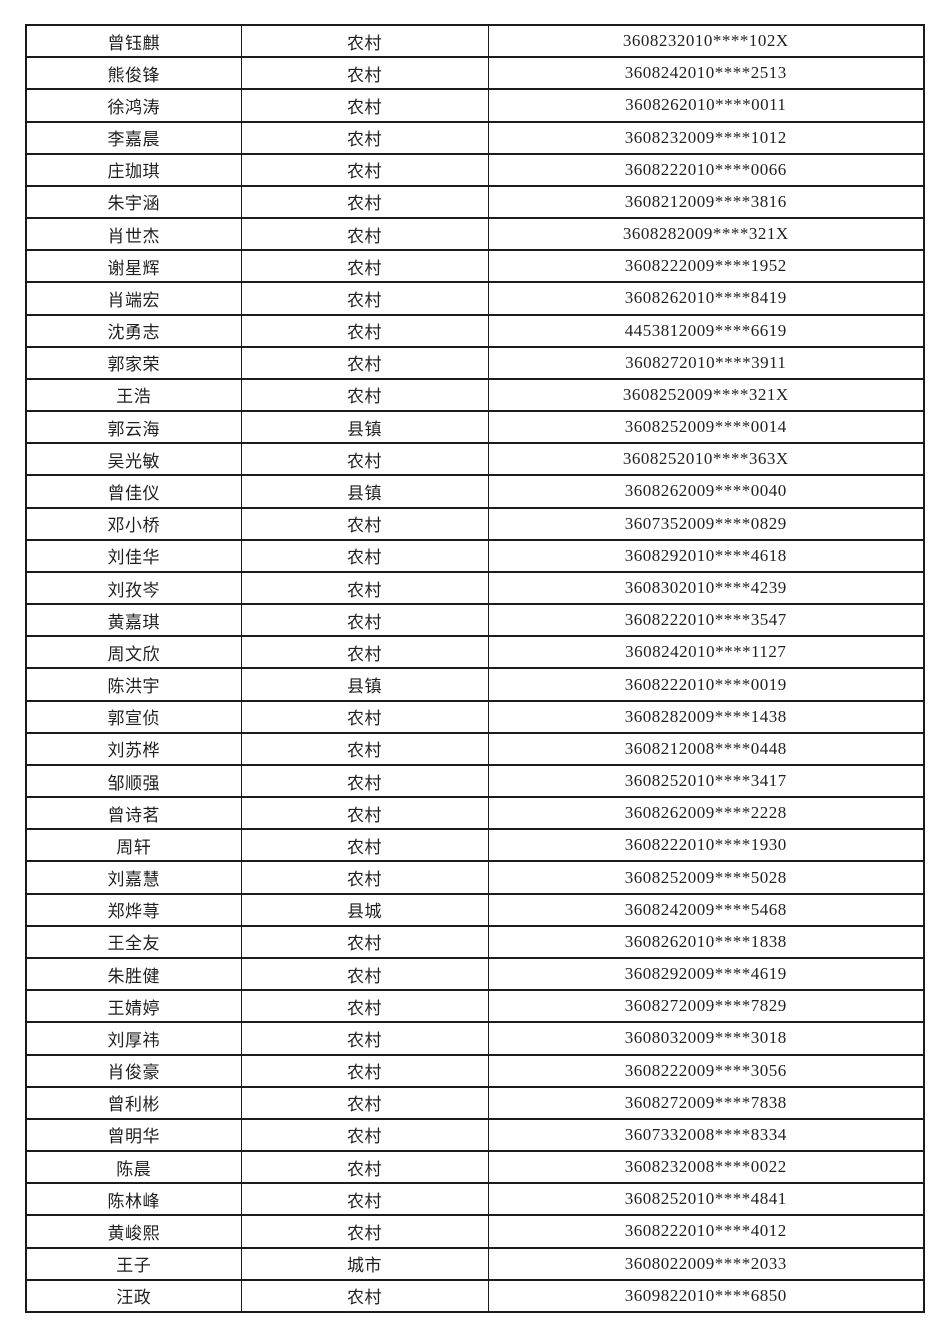  I want to click on student-name-cell: 熊俊锋, so click(133, 73).